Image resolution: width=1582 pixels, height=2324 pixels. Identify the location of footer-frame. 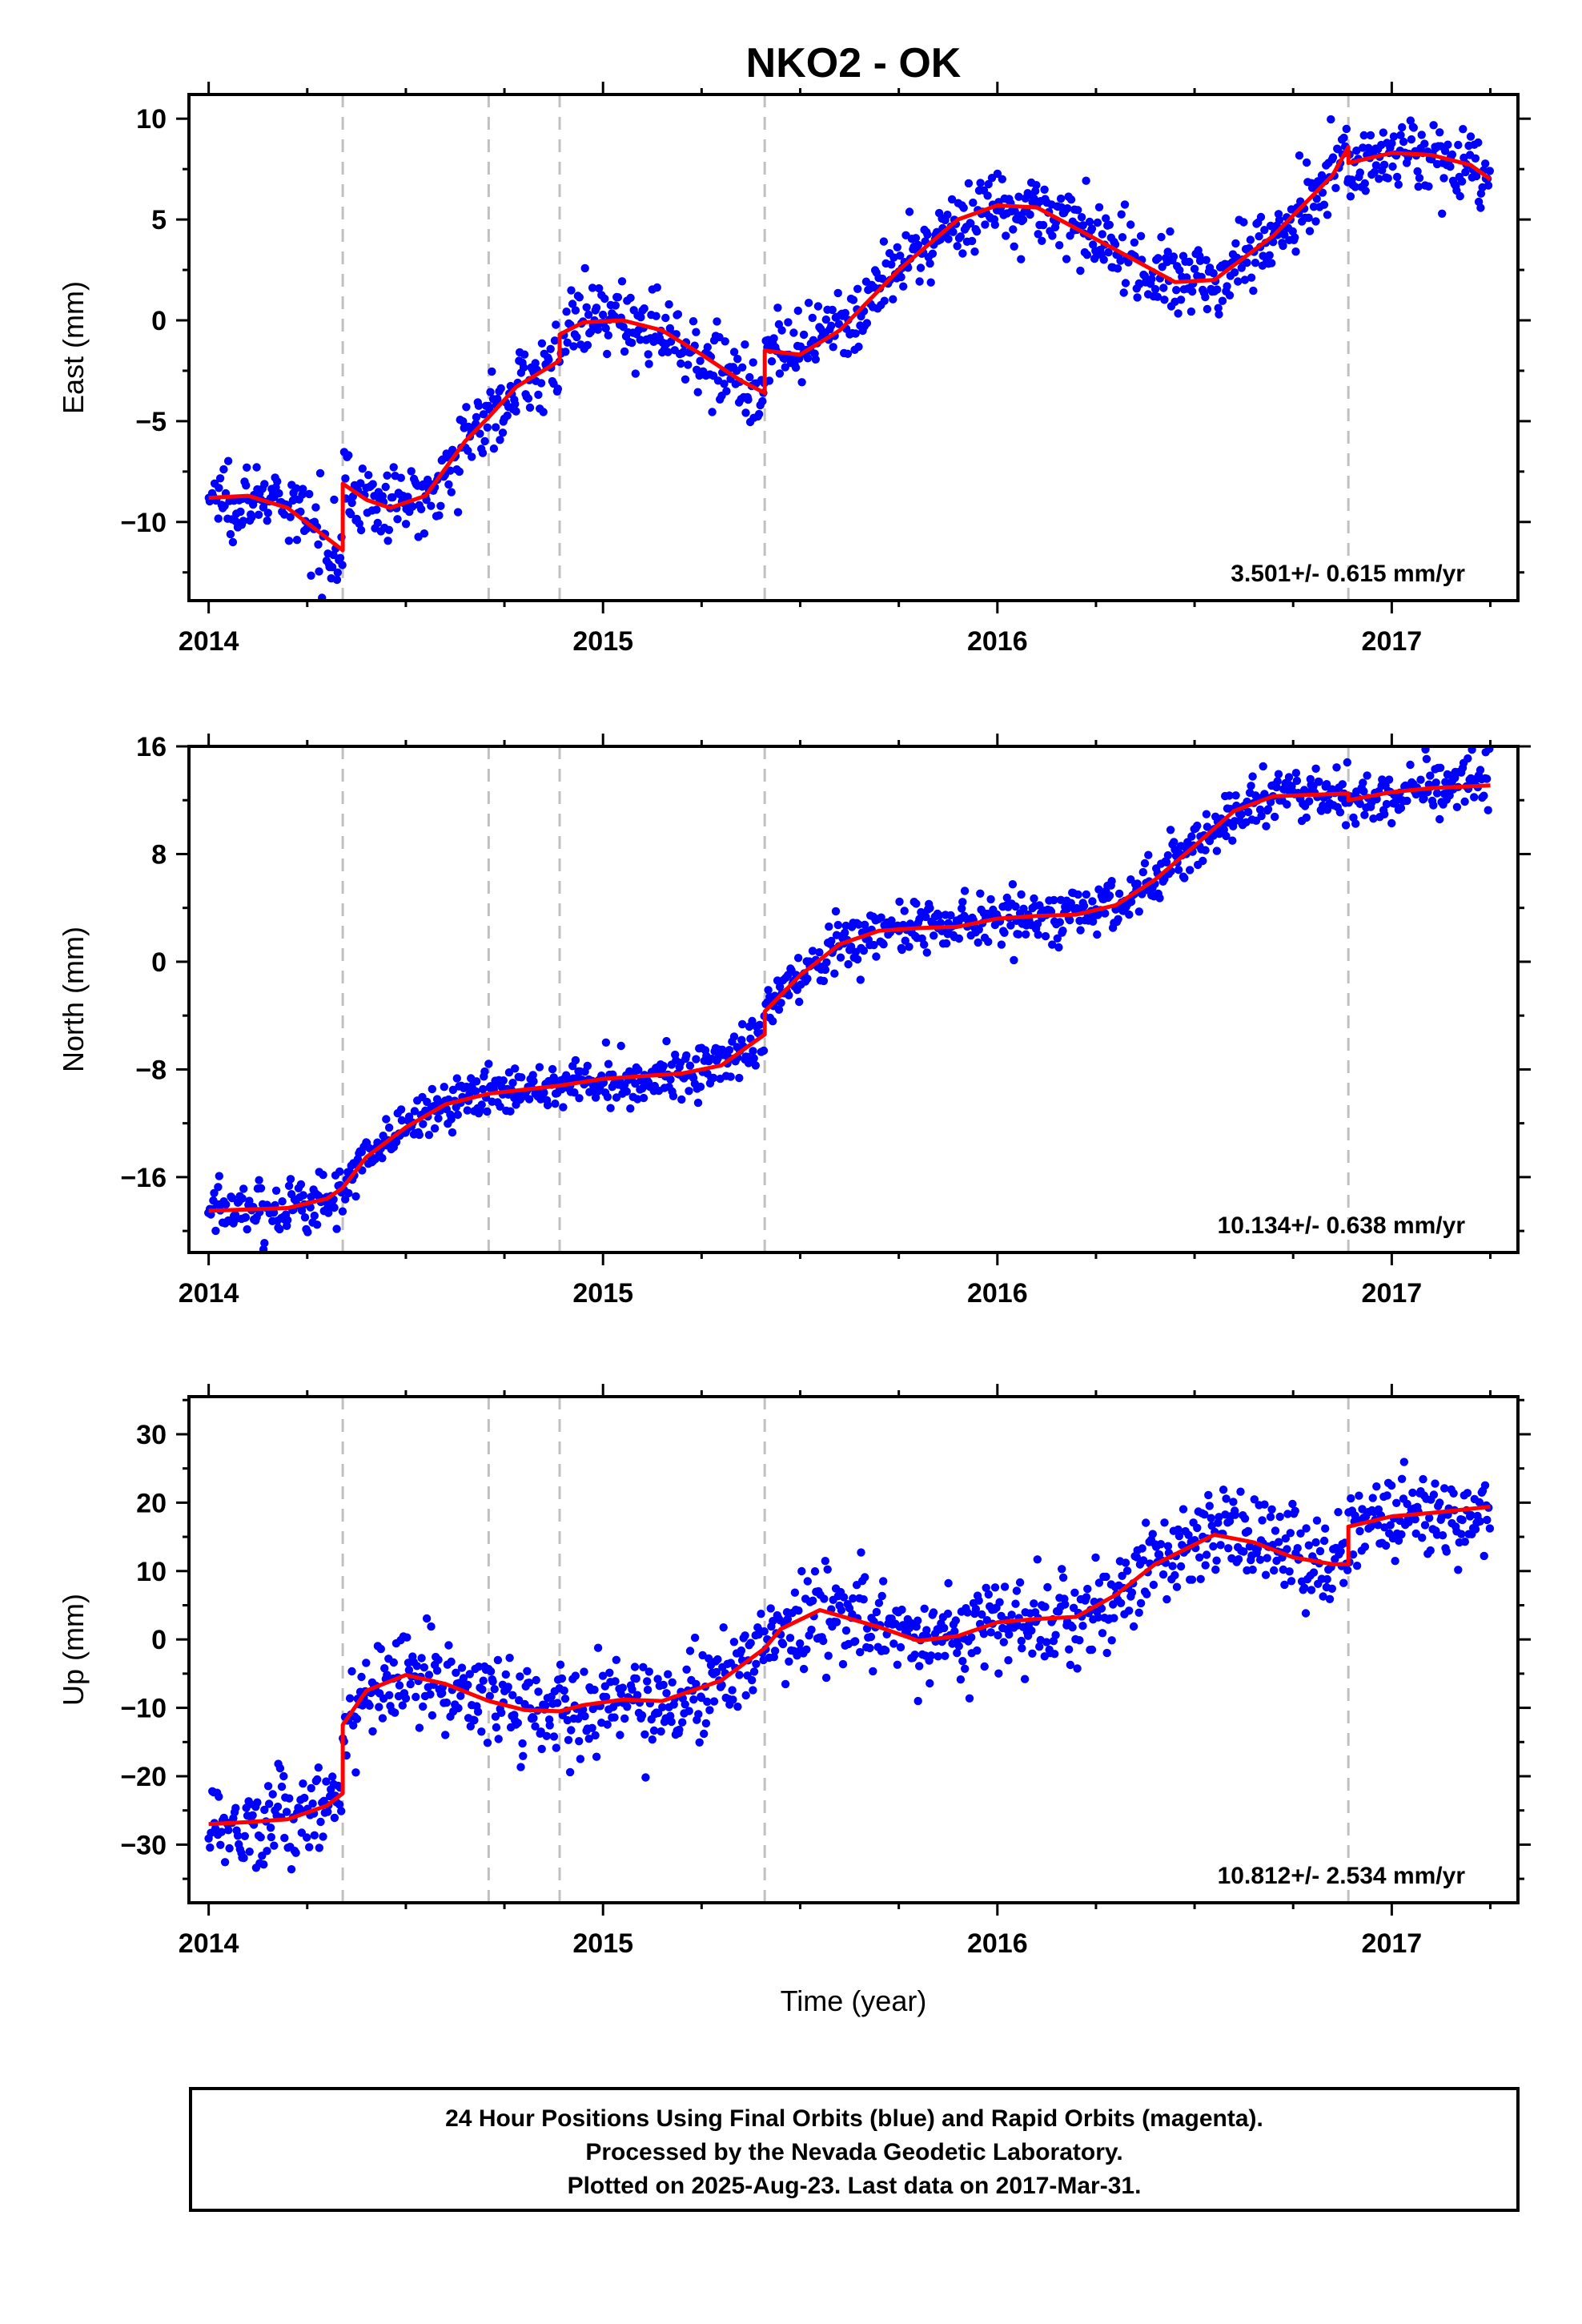
(854, 2150).